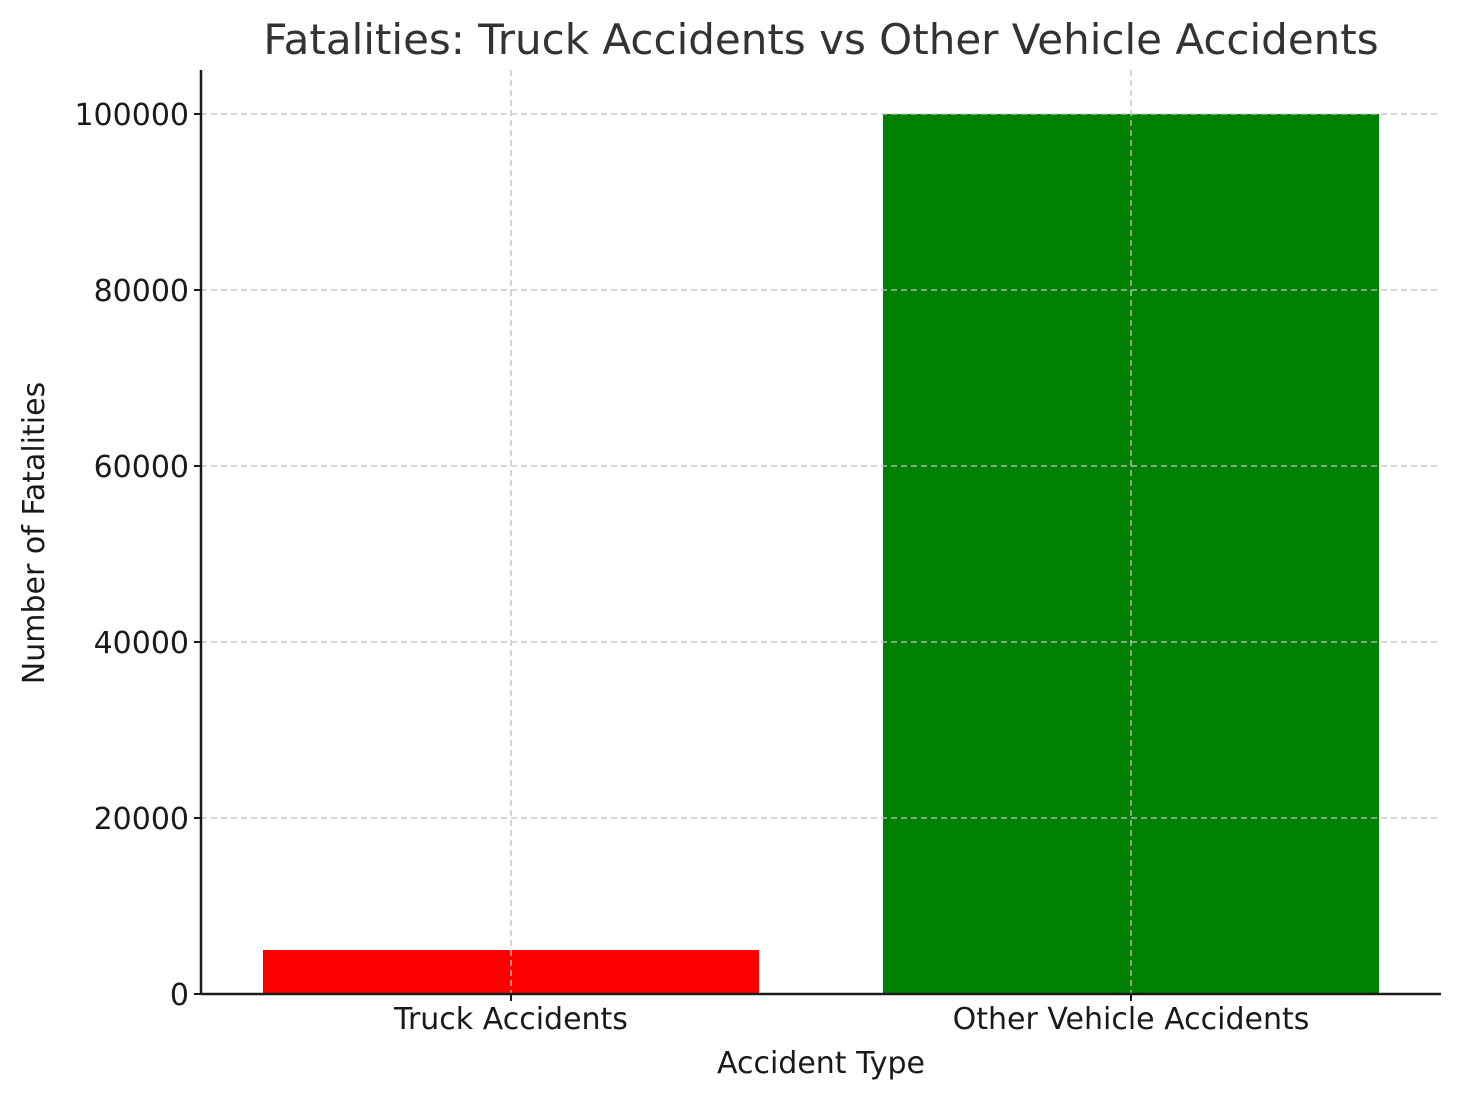  Describe the element at coordinates (179, 995) in the screenshot. I see `y-tick-label: 0` at that location.